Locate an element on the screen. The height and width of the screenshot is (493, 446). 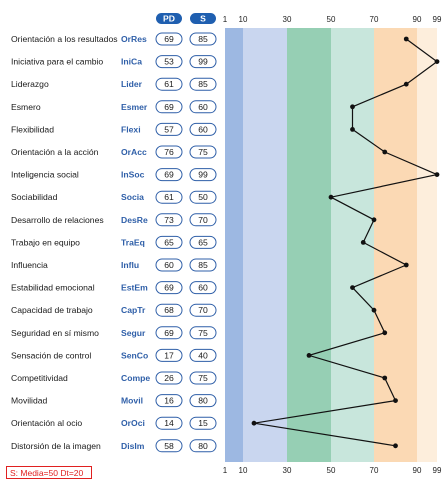
row-code: EstEm is located at coordinates (134, 288).